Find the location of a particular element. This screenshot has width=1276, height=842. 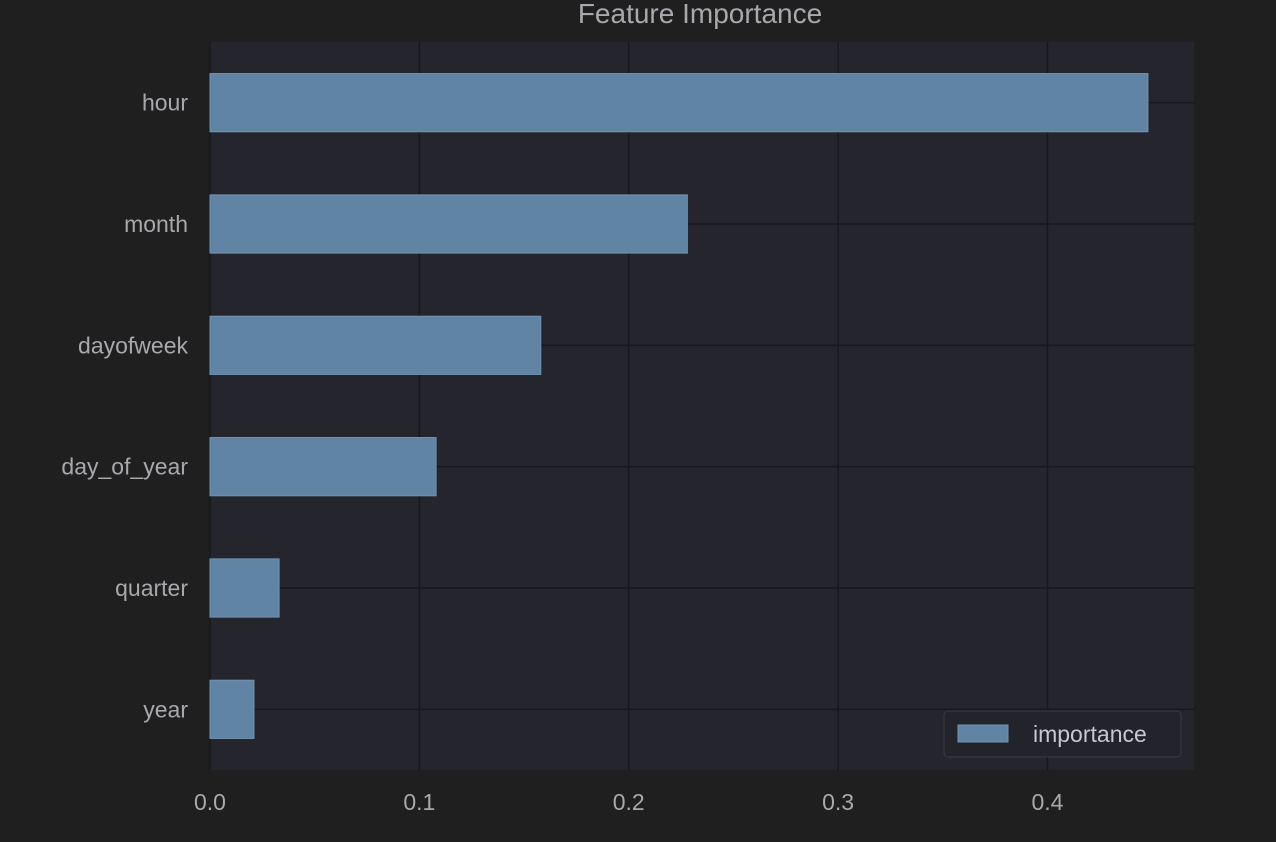

bar-month is located at coordinates (448, 224).